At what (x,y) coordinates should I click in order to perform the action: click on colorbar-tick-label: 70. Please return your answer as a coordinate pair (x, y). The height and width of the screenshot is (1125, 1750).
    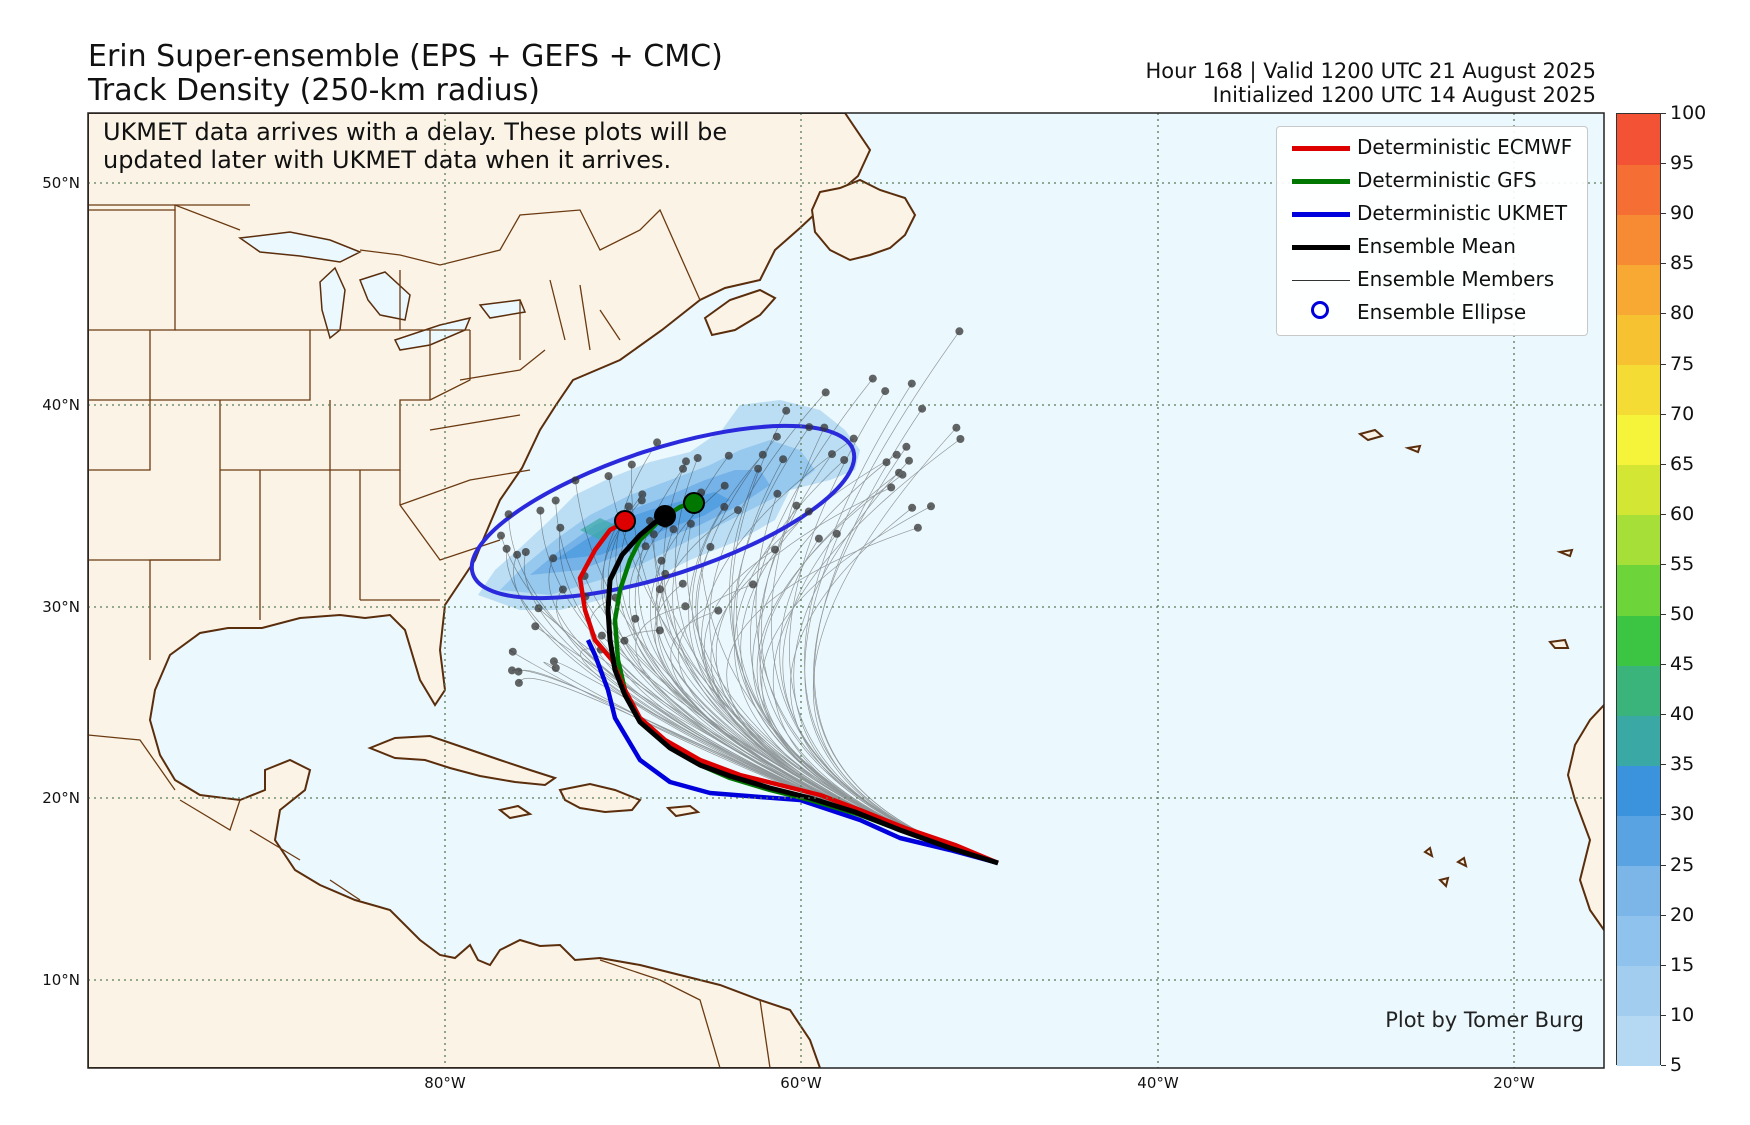
    Looking at the image, I should click on (1682, 413).